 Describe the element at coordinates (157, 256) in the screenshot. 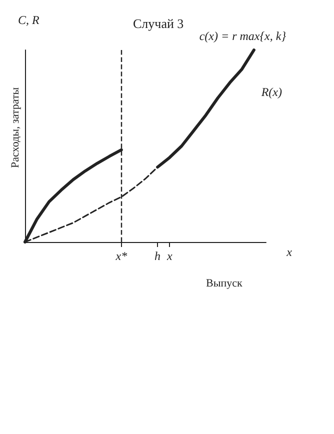

I see `x-tick-label: h` at that location.